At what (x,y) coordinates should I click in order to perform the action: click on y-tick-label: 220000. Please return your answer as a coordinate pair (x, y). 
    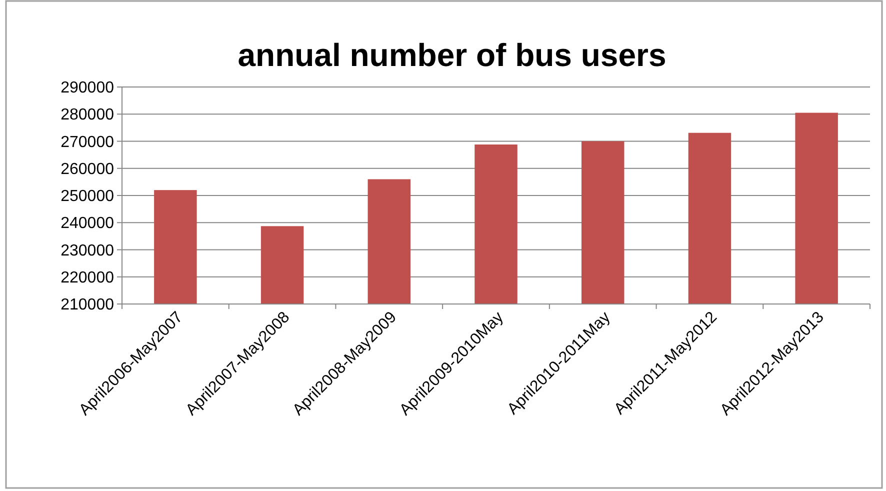
    Looking at the image, I should click on (87, 277).